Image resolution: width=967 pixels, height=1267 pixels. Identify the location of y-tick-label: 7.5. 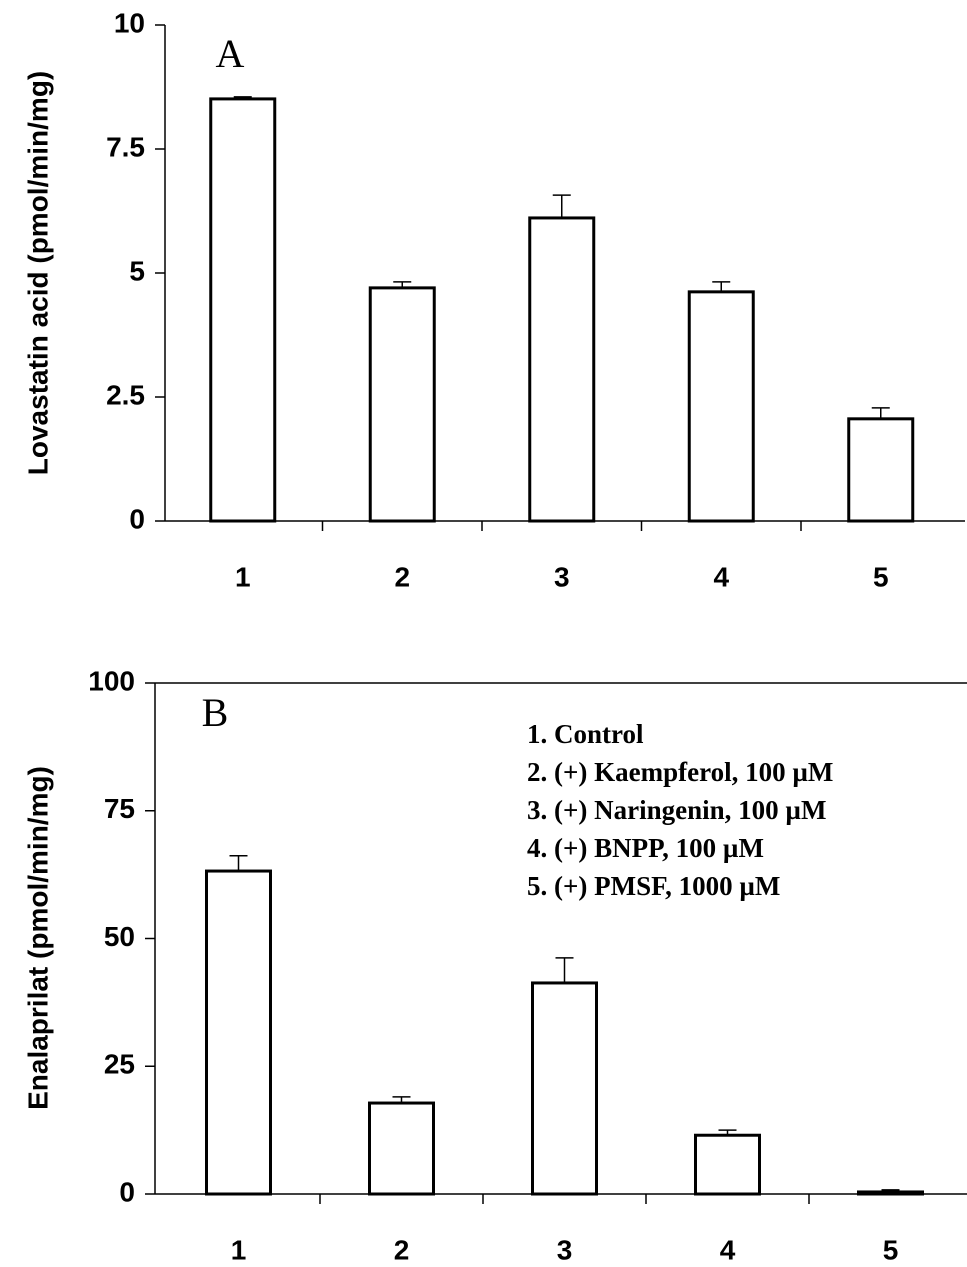
(125, 146).